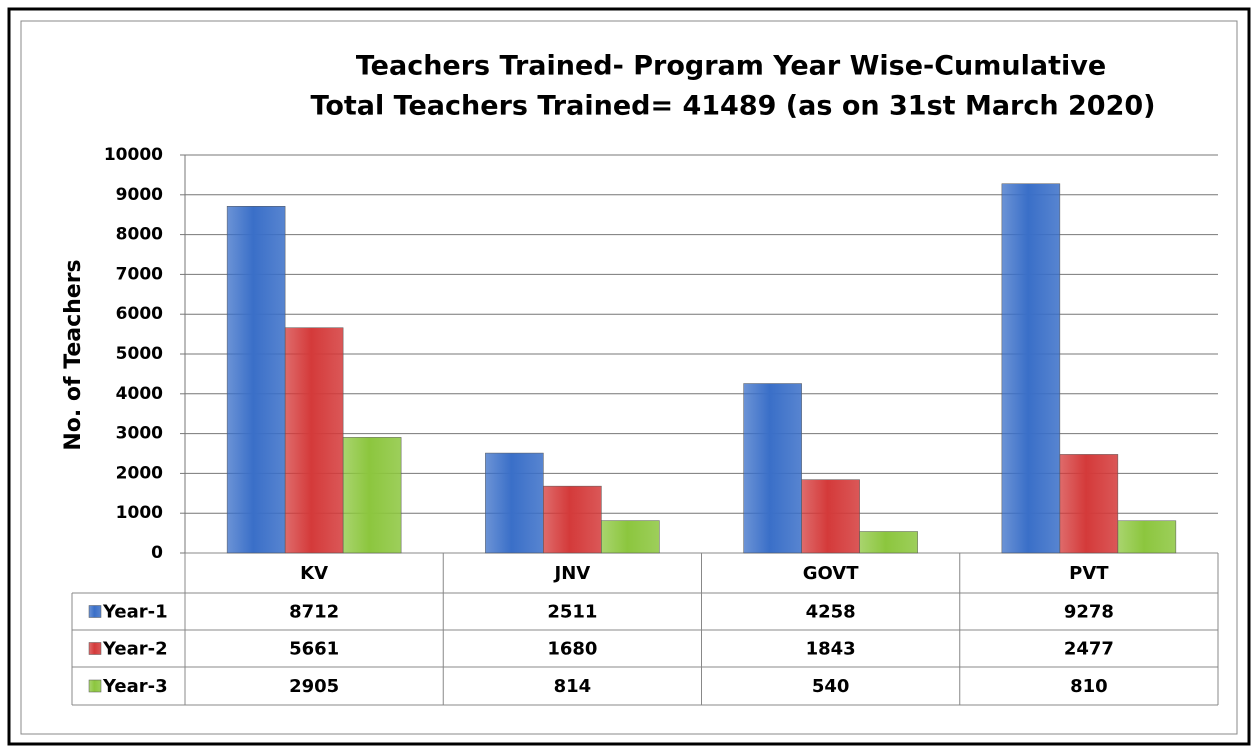  Describe the element at coordinates (831, 612) in the screenshot. I see `table-value: 4258` at that location.